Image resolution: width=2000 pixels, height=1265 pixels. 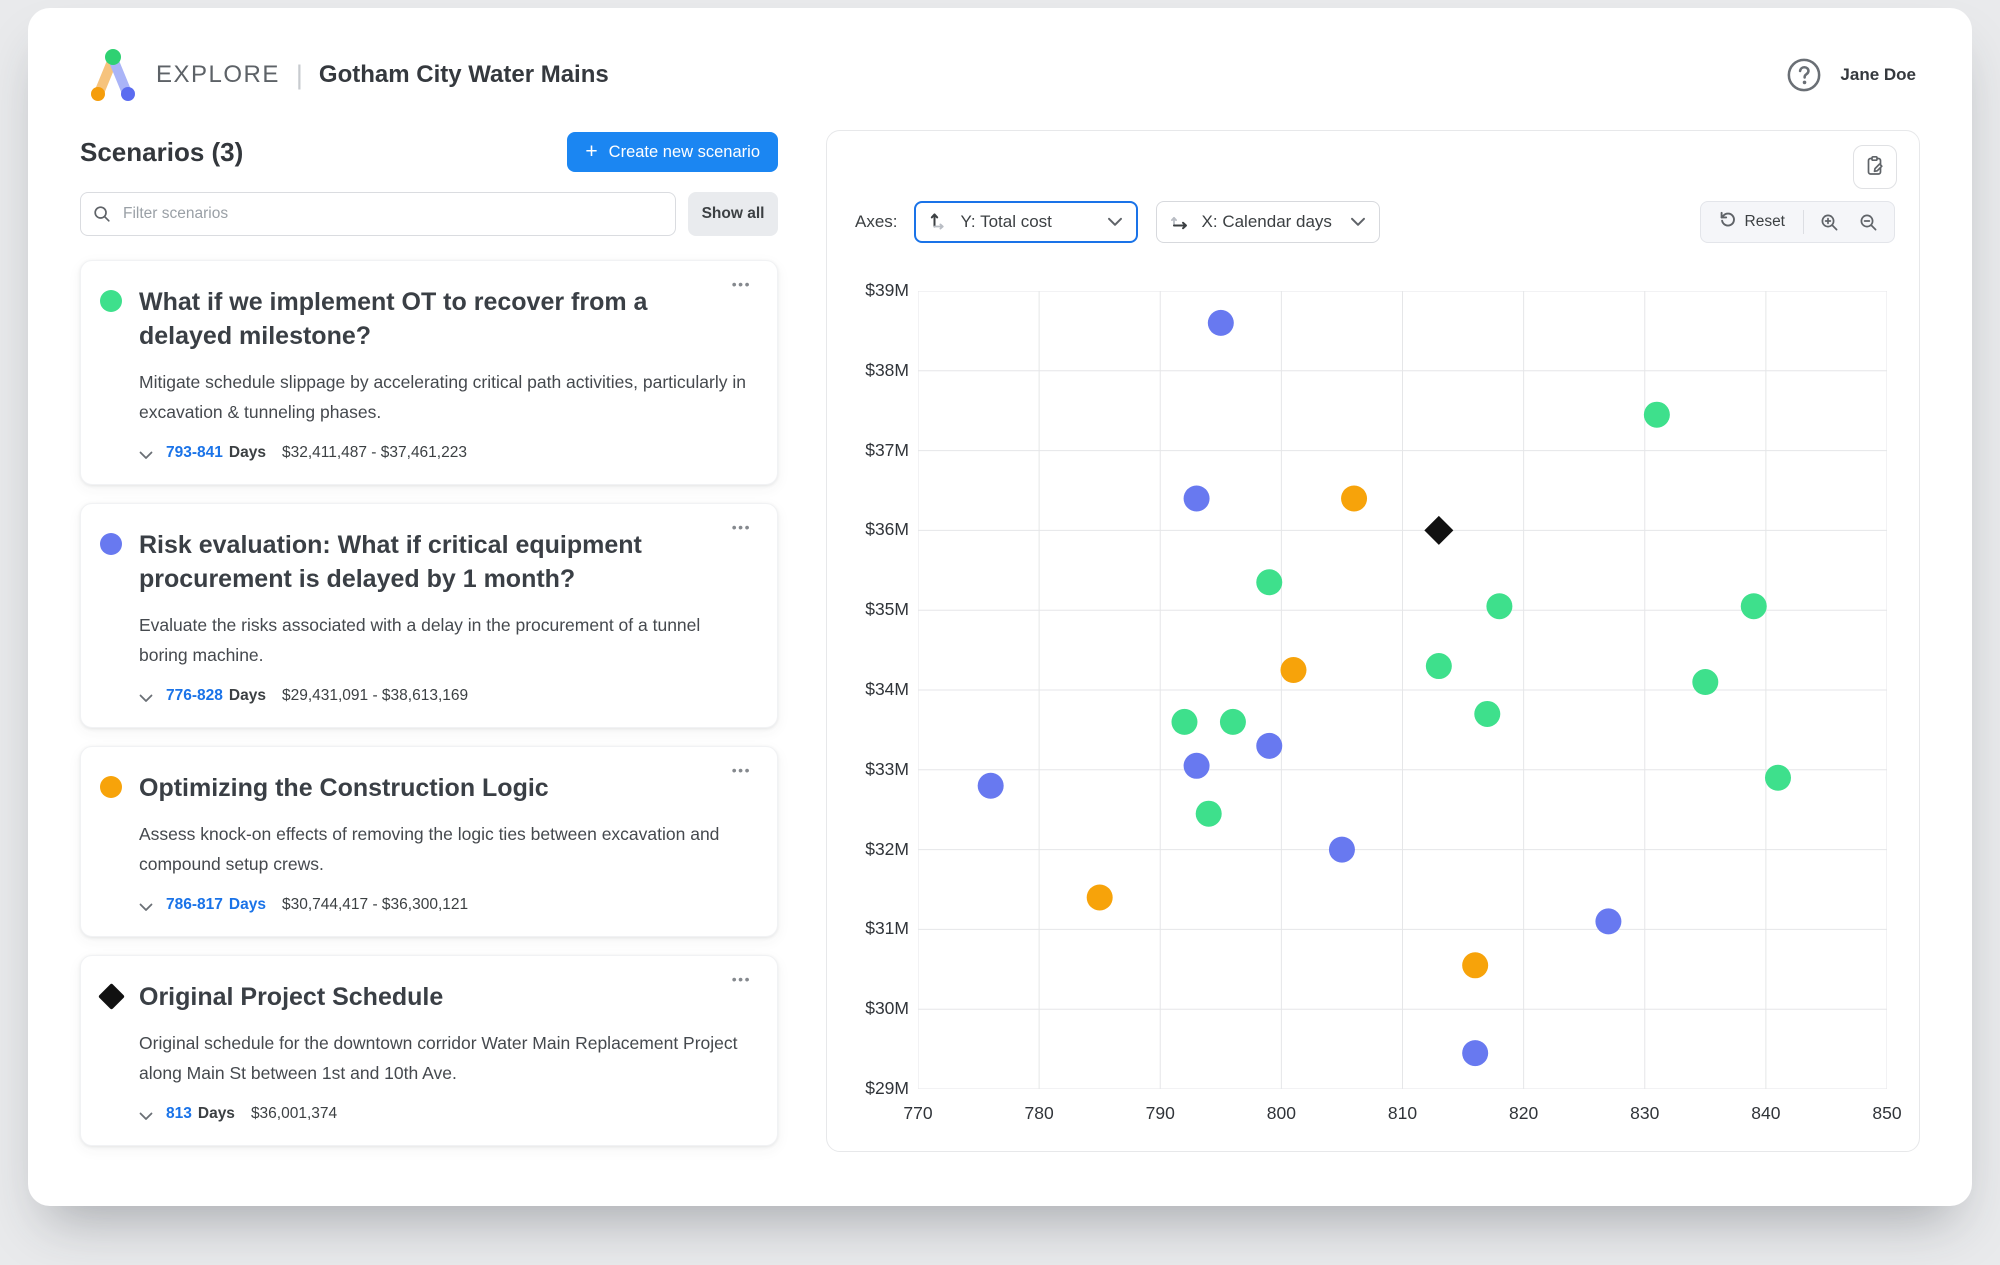 I want to click on y-axis-tick-label: $35M, so click(x=887, y=609).